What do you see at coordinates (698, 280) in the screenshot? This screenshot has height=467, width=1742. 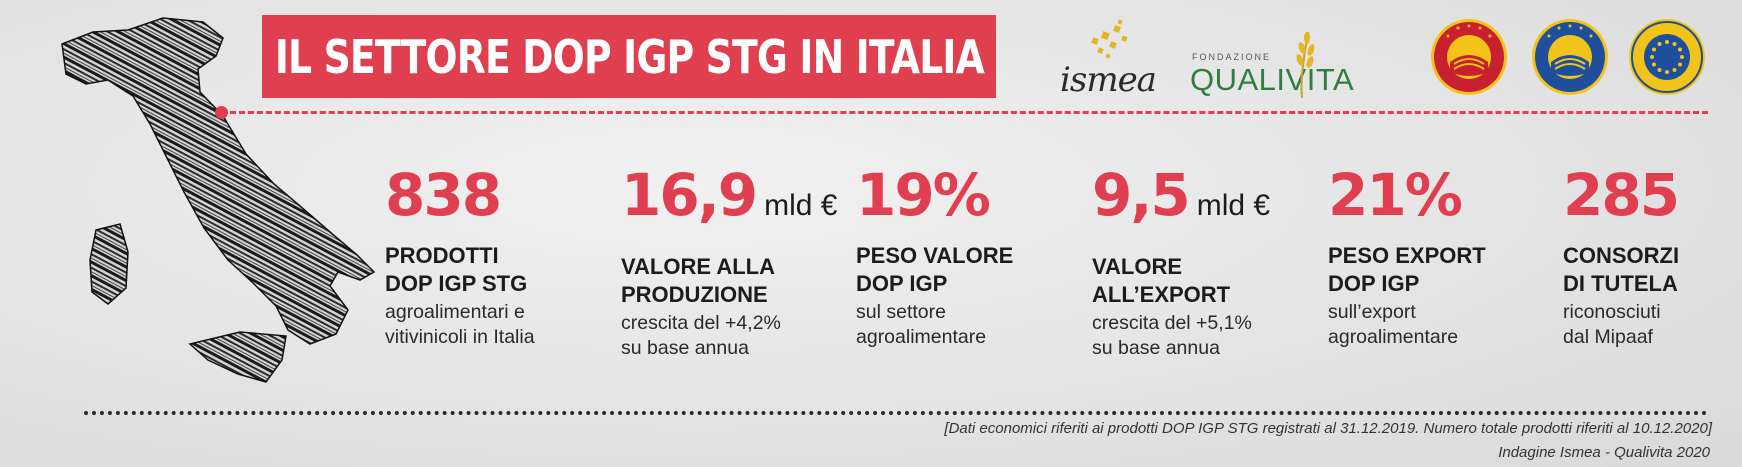 I see `stat-label: VALORE ALLA PRODUZIONE` at bounding box center [698, 280].